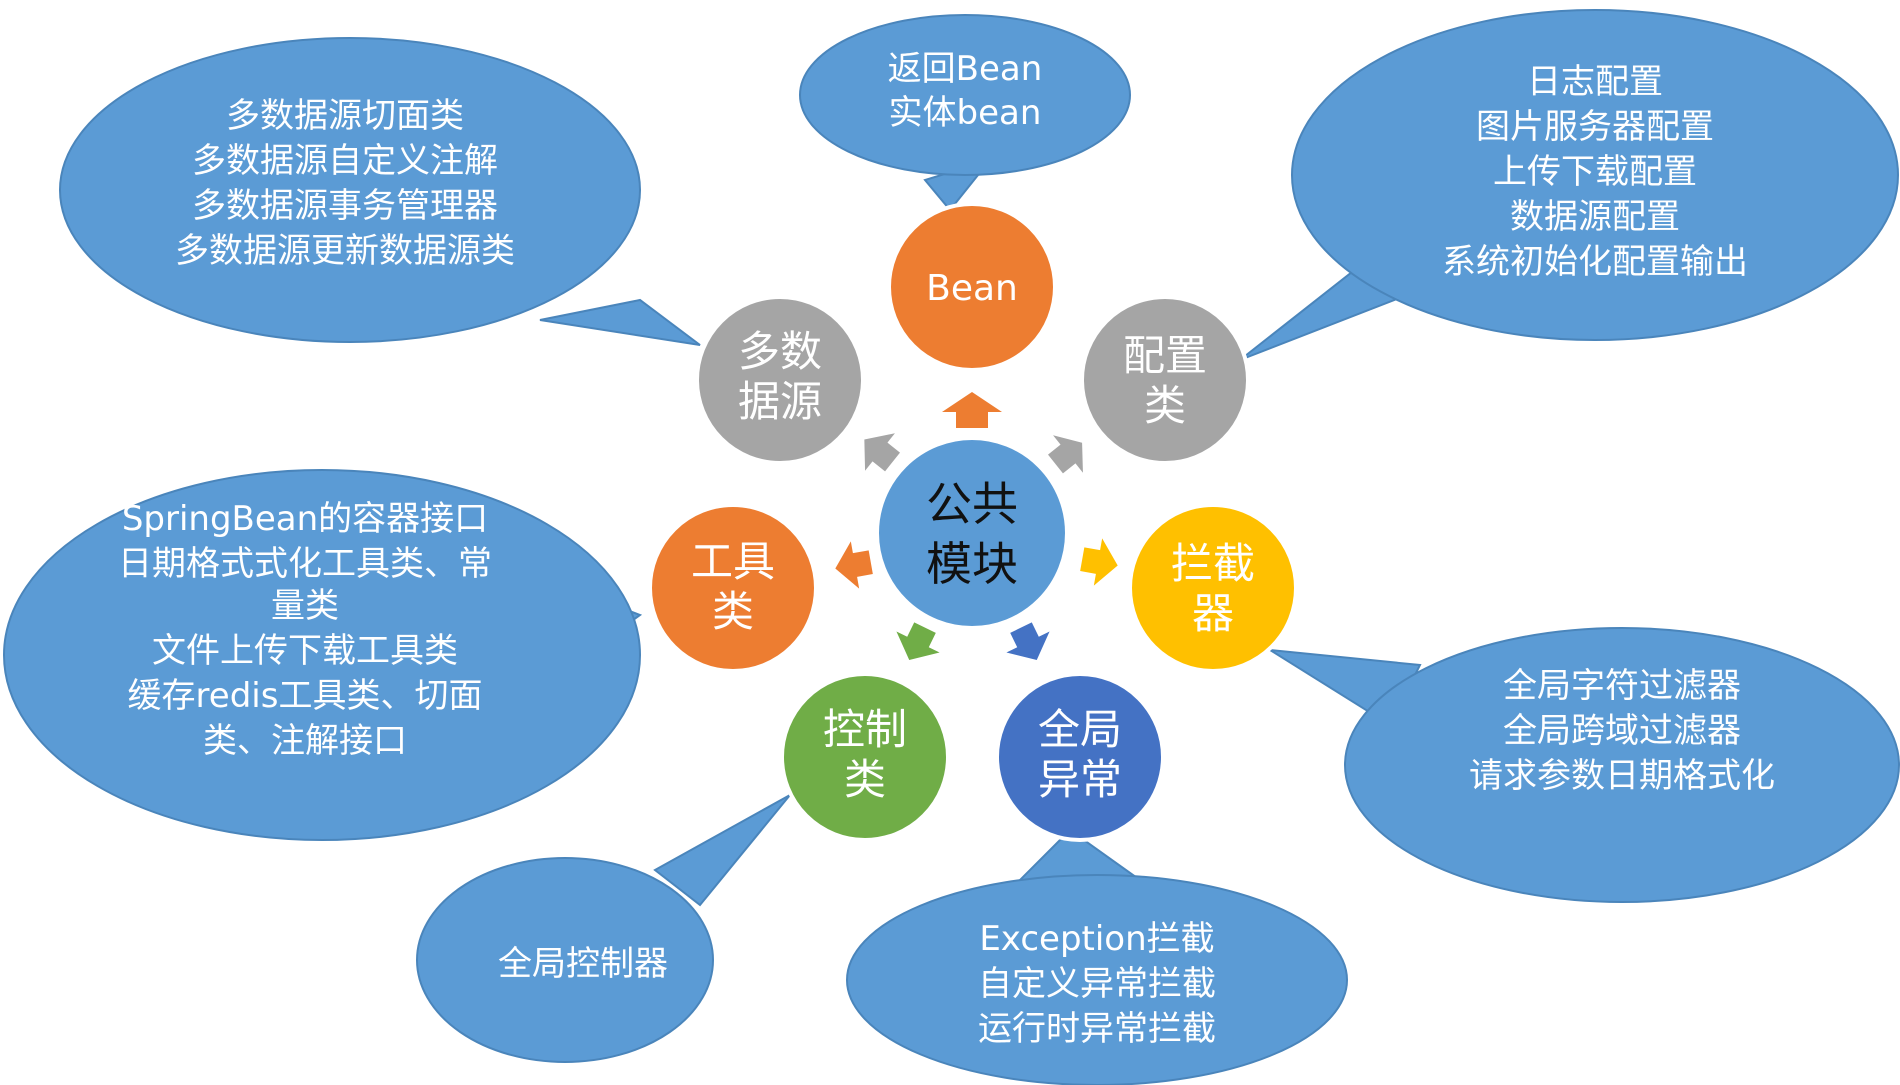 This screenshot has width=1900, height=1085. Describe the element at coordinates (1595, 217) in the screenshot. I see `callout-config-line: 数据源配置` at that location.